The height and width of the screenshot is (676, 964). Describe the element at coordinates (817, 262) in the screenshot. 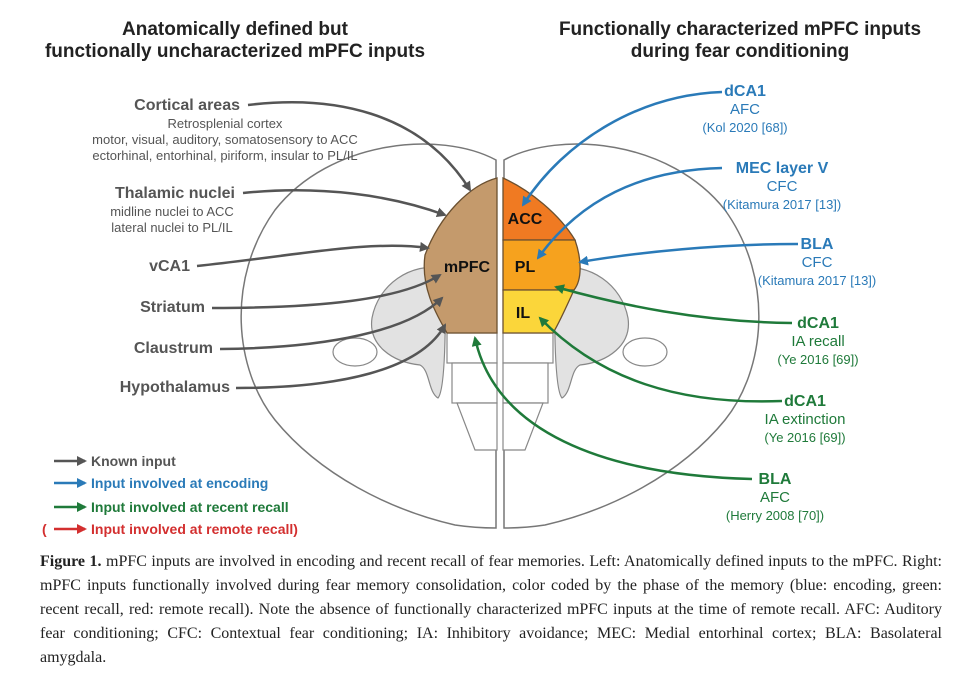

I see `right-input-3-paradigm: CFC` at that location.